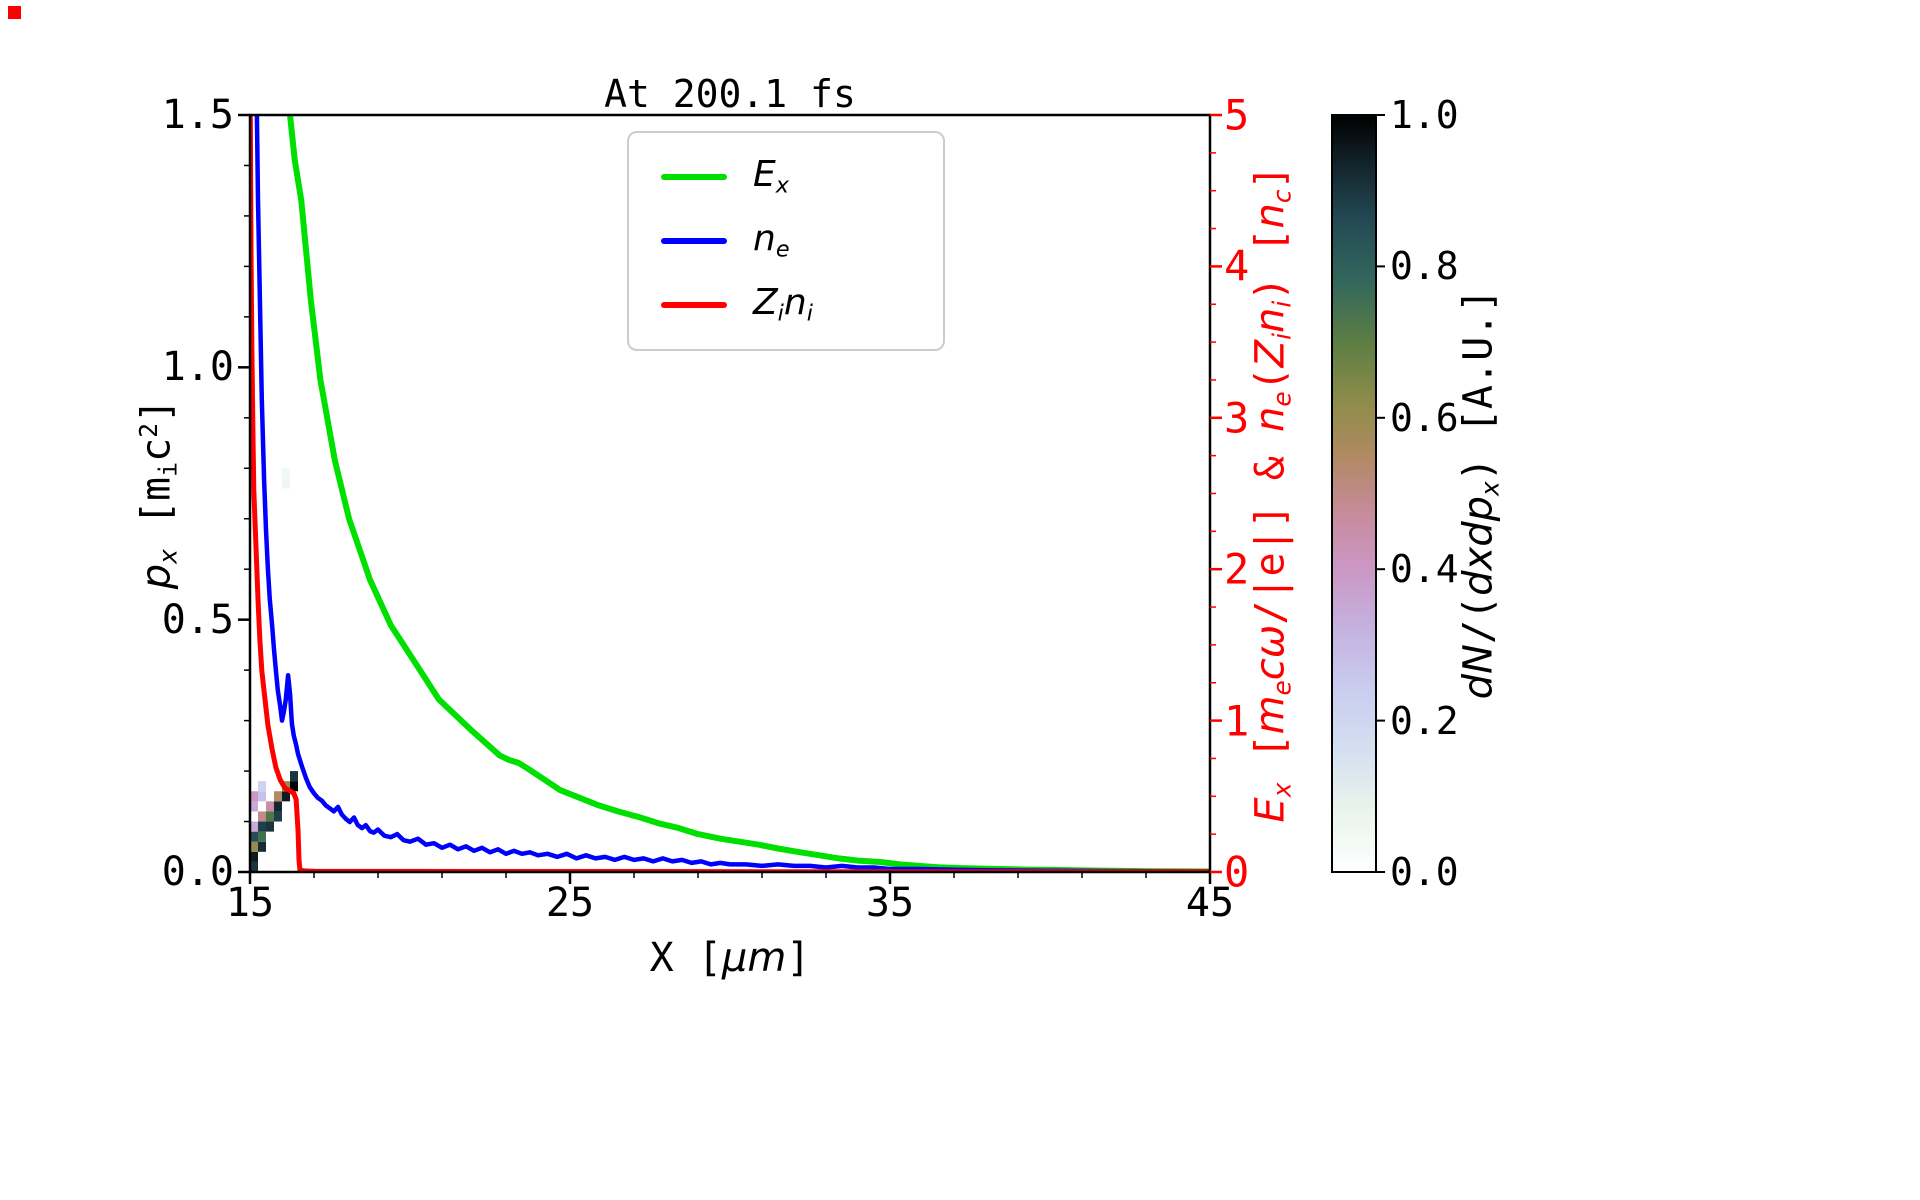  What do you see at coordinates (1424, 115) in the screenshot?
I see `colorbar-tick-label: 1.0` at bounding box center [1424, 115].